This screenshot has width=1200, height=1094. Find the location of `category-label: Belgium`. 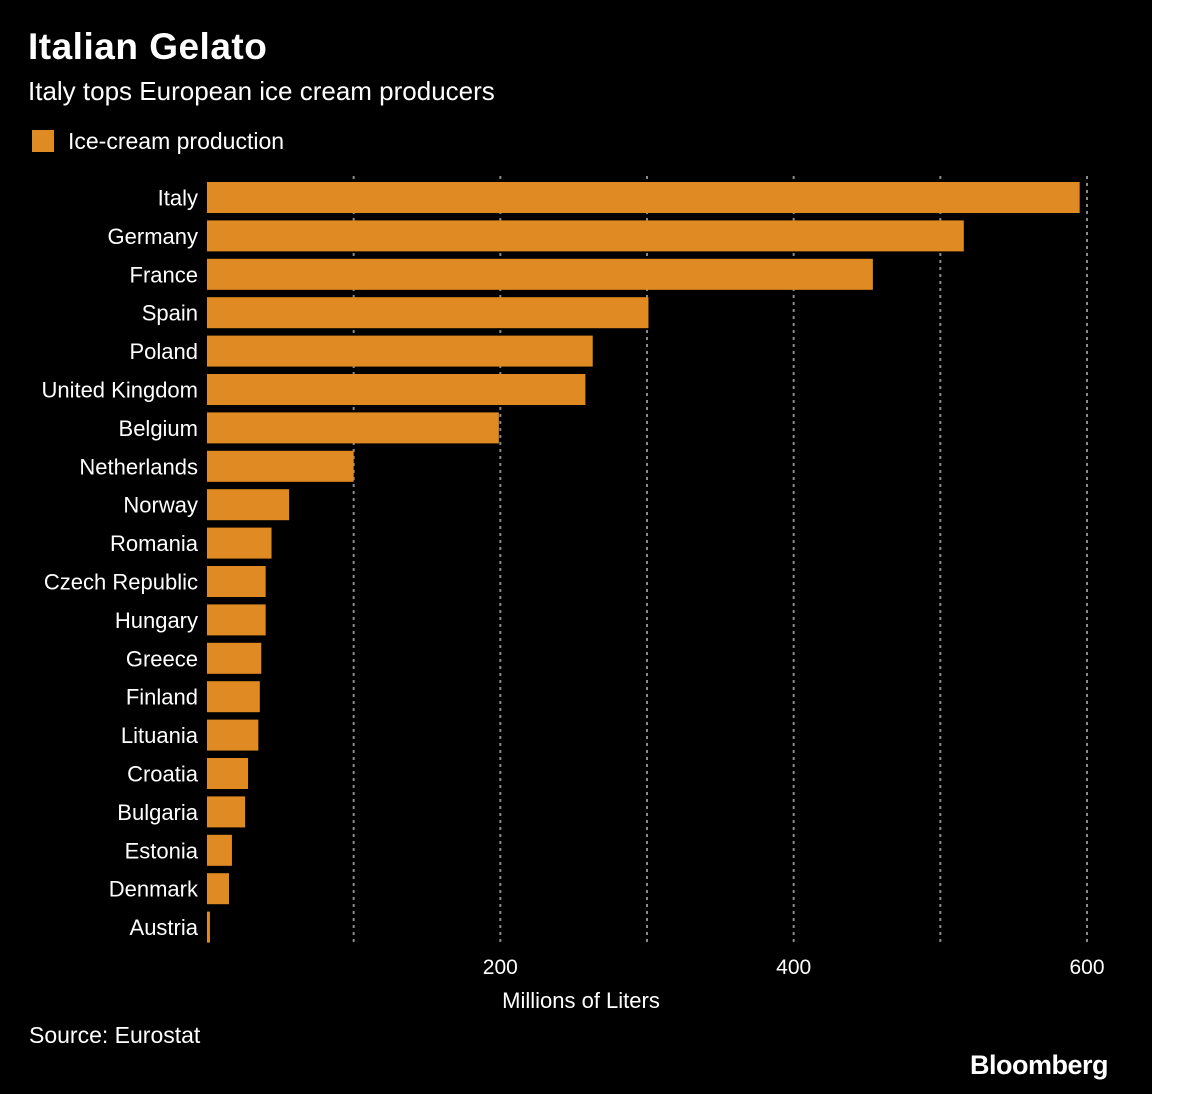

category-label: Belgium is located at coordinates (158, 428).